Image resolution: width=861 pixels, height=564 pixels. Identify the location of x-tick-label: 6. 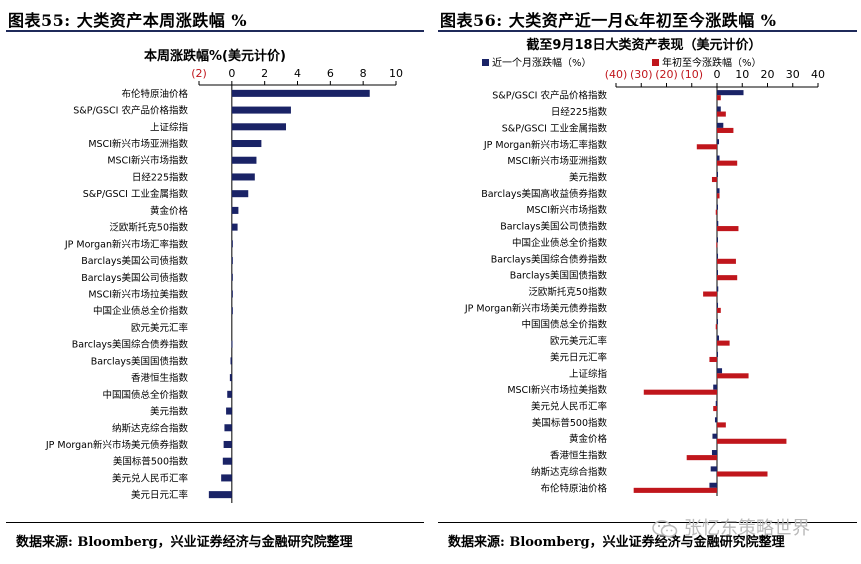
(330, 73).